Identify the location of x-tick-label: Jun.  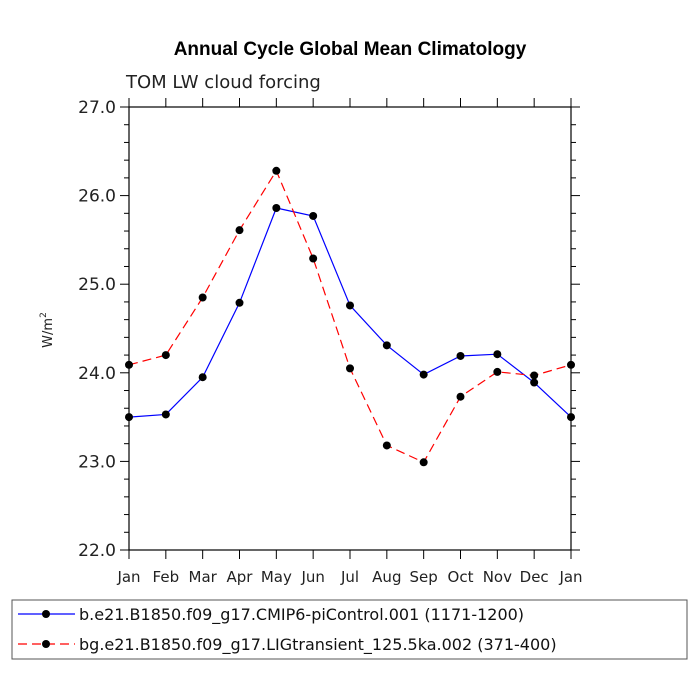
(312, 577).